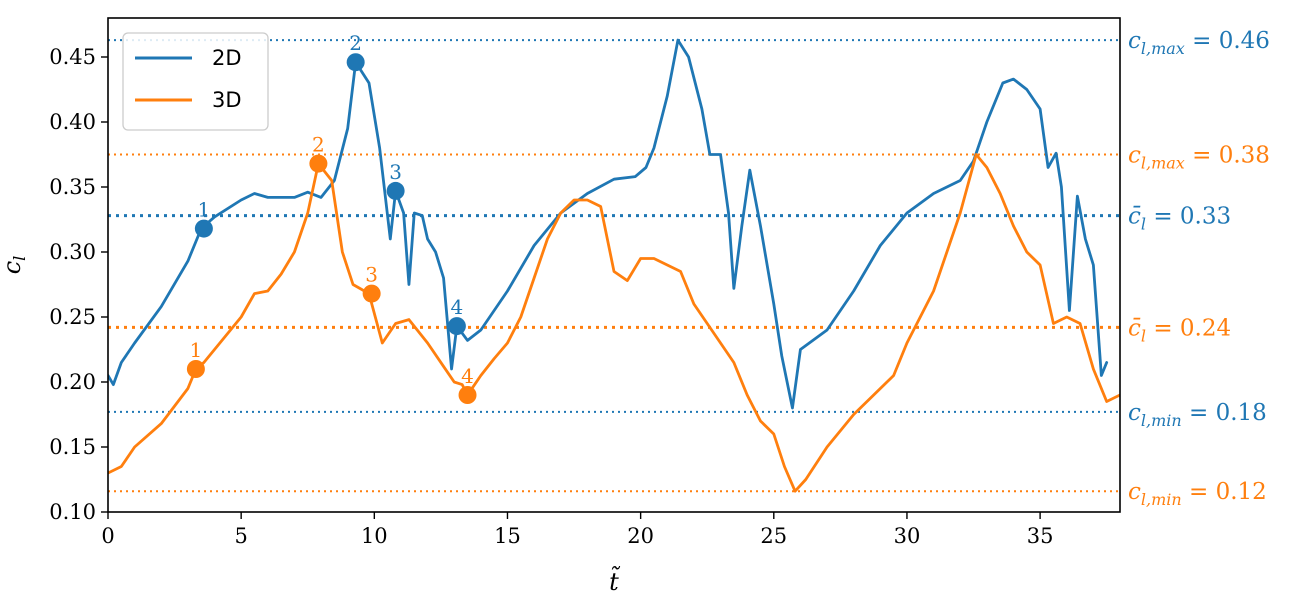 This screenshot has height=602, width=1303. Describe the element at coordinates (72, 252) in the screenshot. I see `y-tick-label: 0.30` at that location.